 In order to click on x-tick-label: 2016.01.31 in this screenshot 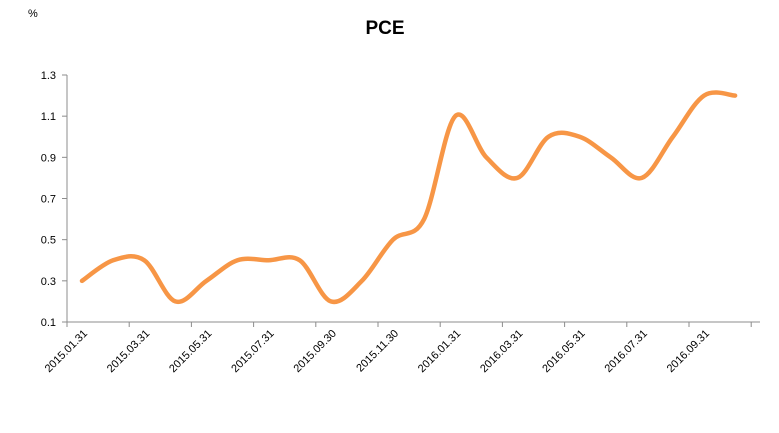, I will do `click(439, 351)`.